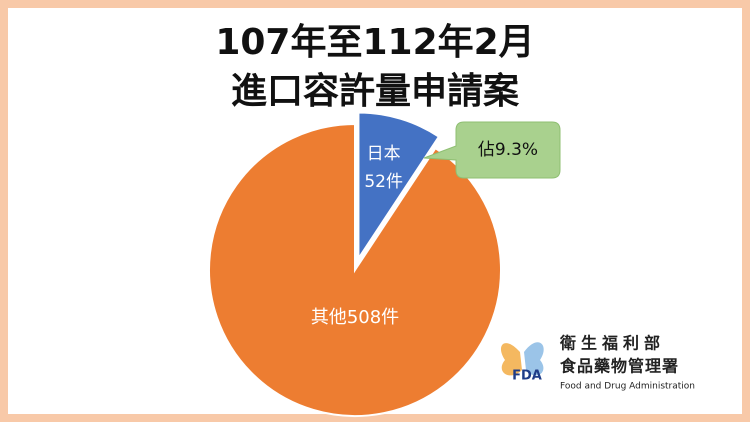 The height and width of the screenshot is (422, 750). I want to click on callout-box, so click(492, 150).